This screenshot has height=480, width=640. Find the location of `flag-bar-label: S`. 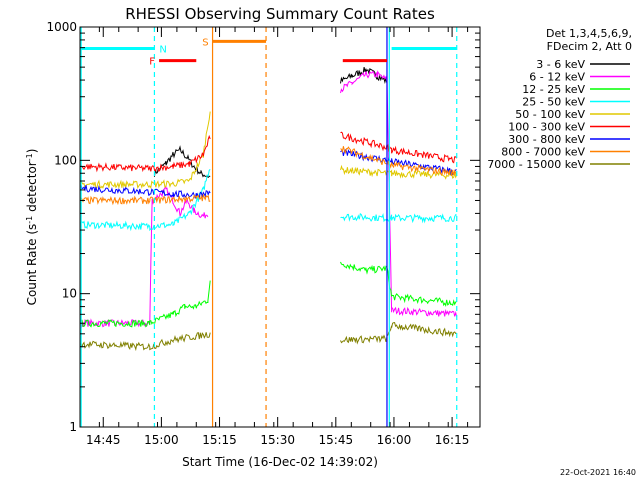

flag-bar-label: S is located at coordinates (205, 42).